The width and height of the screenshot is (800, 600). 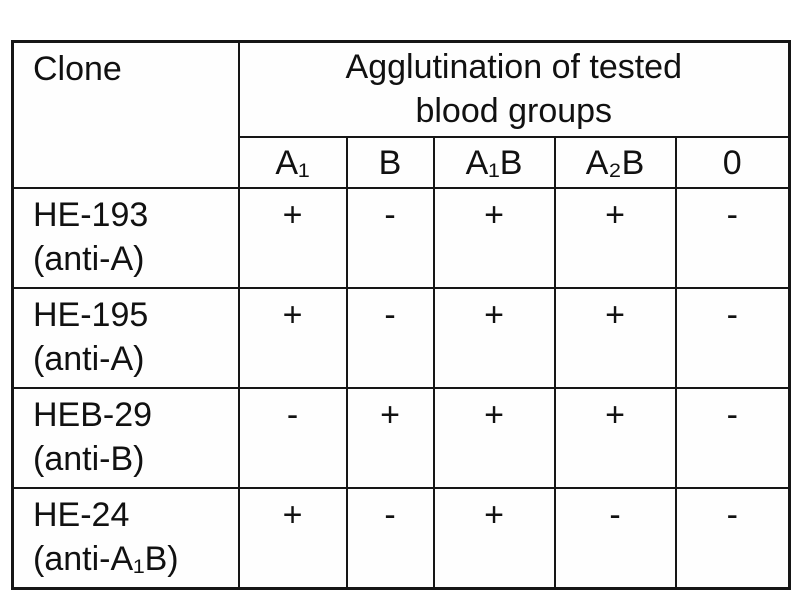 What do you see at coordinates (93, 415) in the screenshot?
I see `clone-name: HEB-29` at bounding box center [93, 415].